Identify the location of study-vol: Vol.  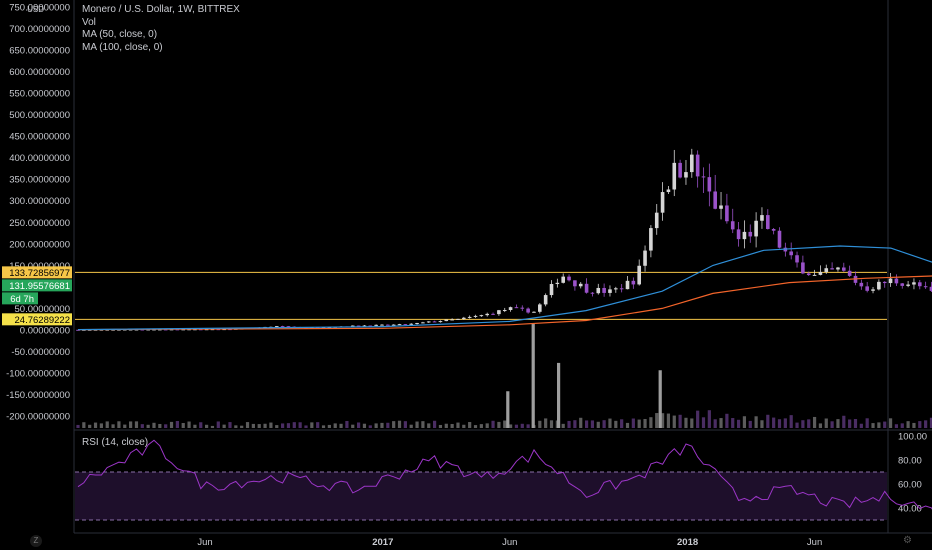
(89, 22).